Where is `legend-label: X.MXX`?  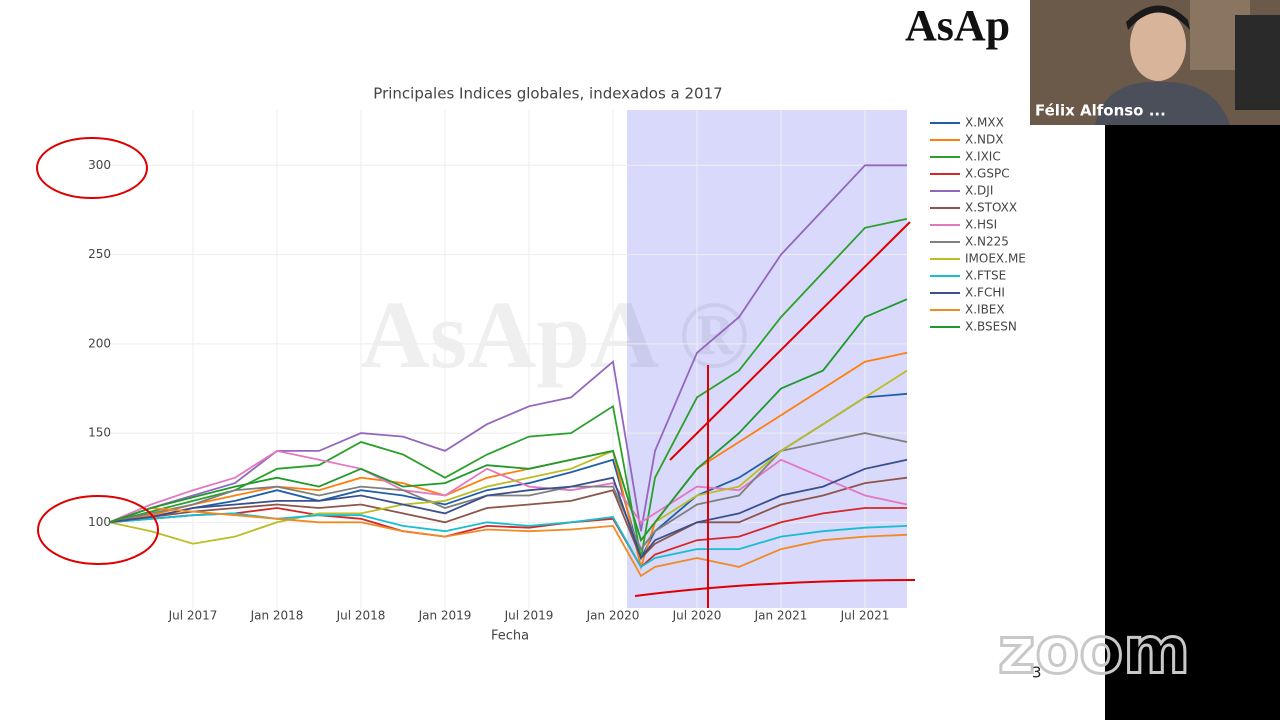
legend-label: X.MXX is located at coordinates (984, 123).